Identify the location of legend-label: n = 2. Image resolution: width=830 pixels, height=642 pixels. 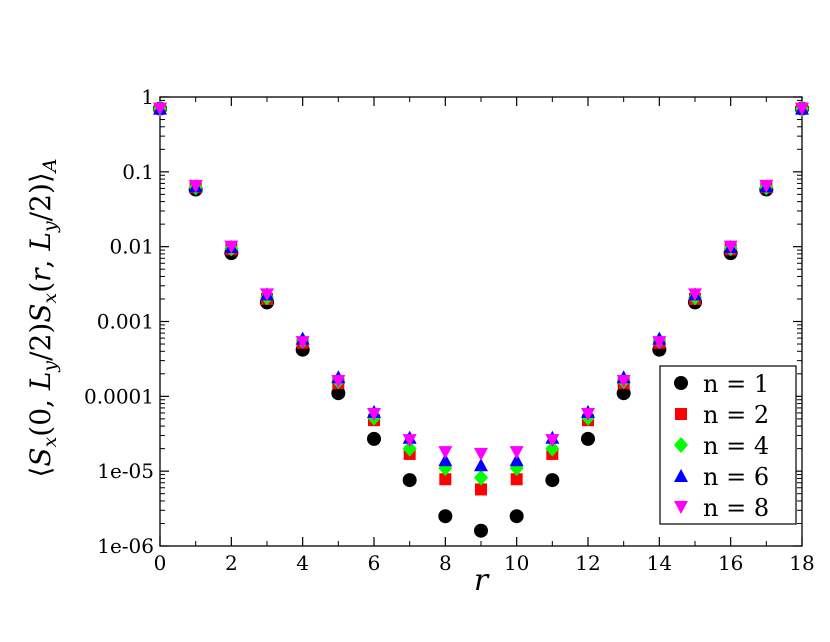
(736, 415).